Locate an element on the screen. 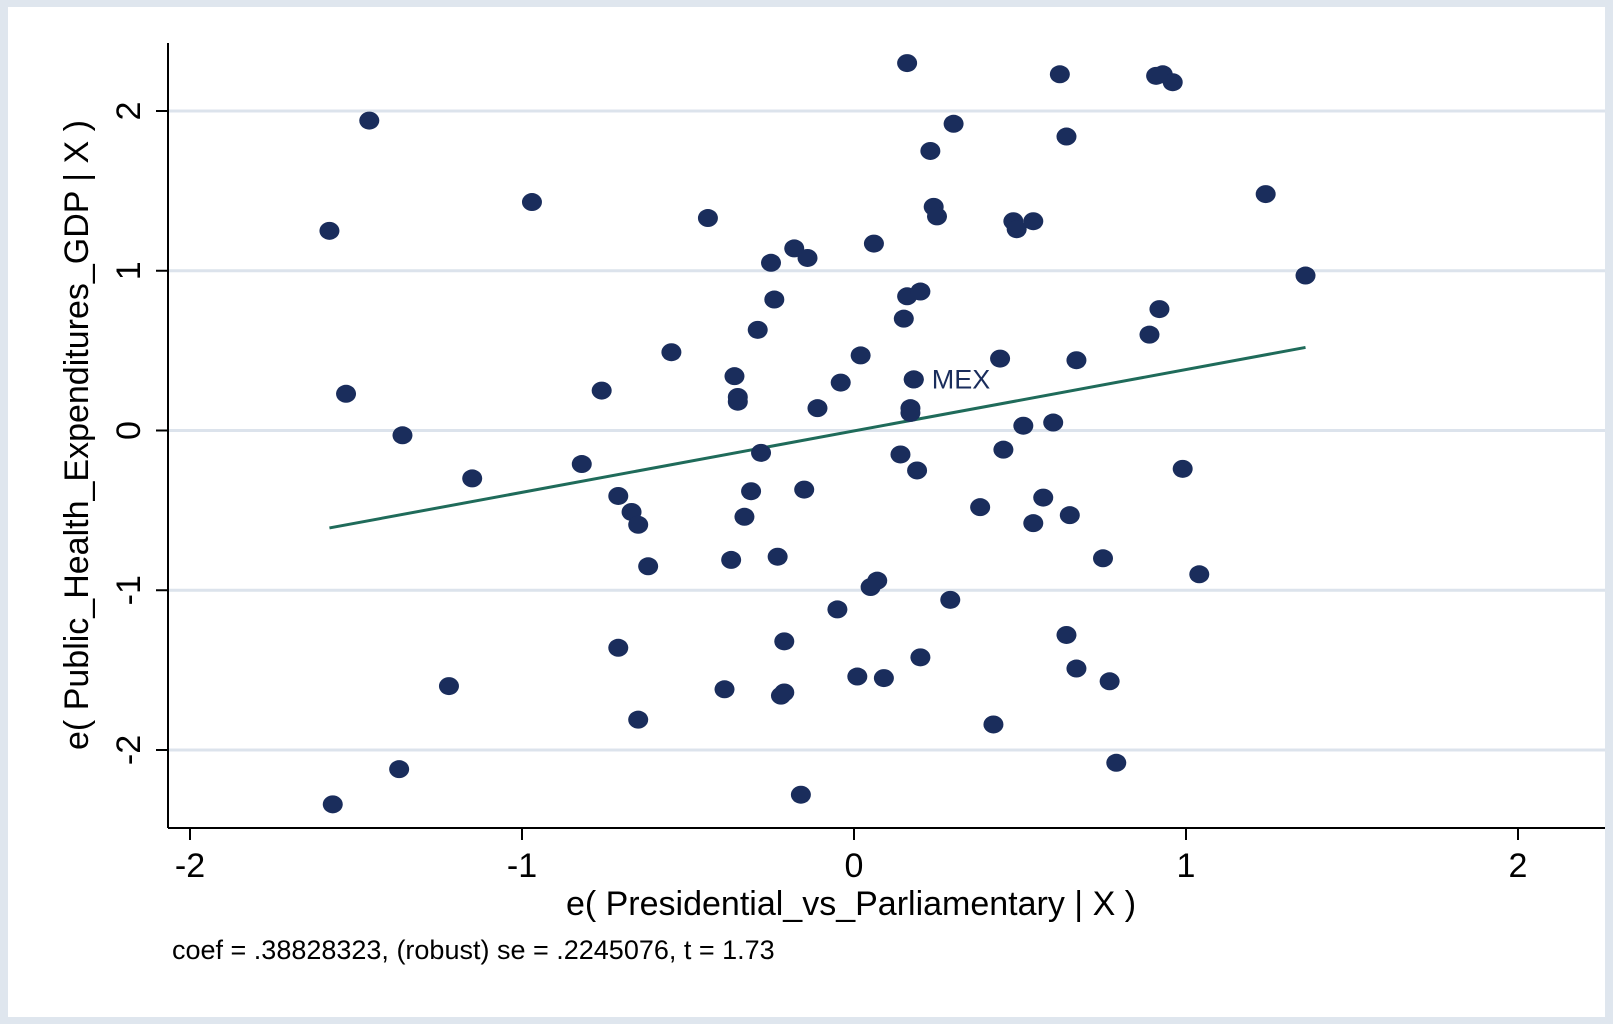 The height and width of the screenshot is (1024, 1613). x-tick-label-0: -2 is located at coordinates (190, 866).